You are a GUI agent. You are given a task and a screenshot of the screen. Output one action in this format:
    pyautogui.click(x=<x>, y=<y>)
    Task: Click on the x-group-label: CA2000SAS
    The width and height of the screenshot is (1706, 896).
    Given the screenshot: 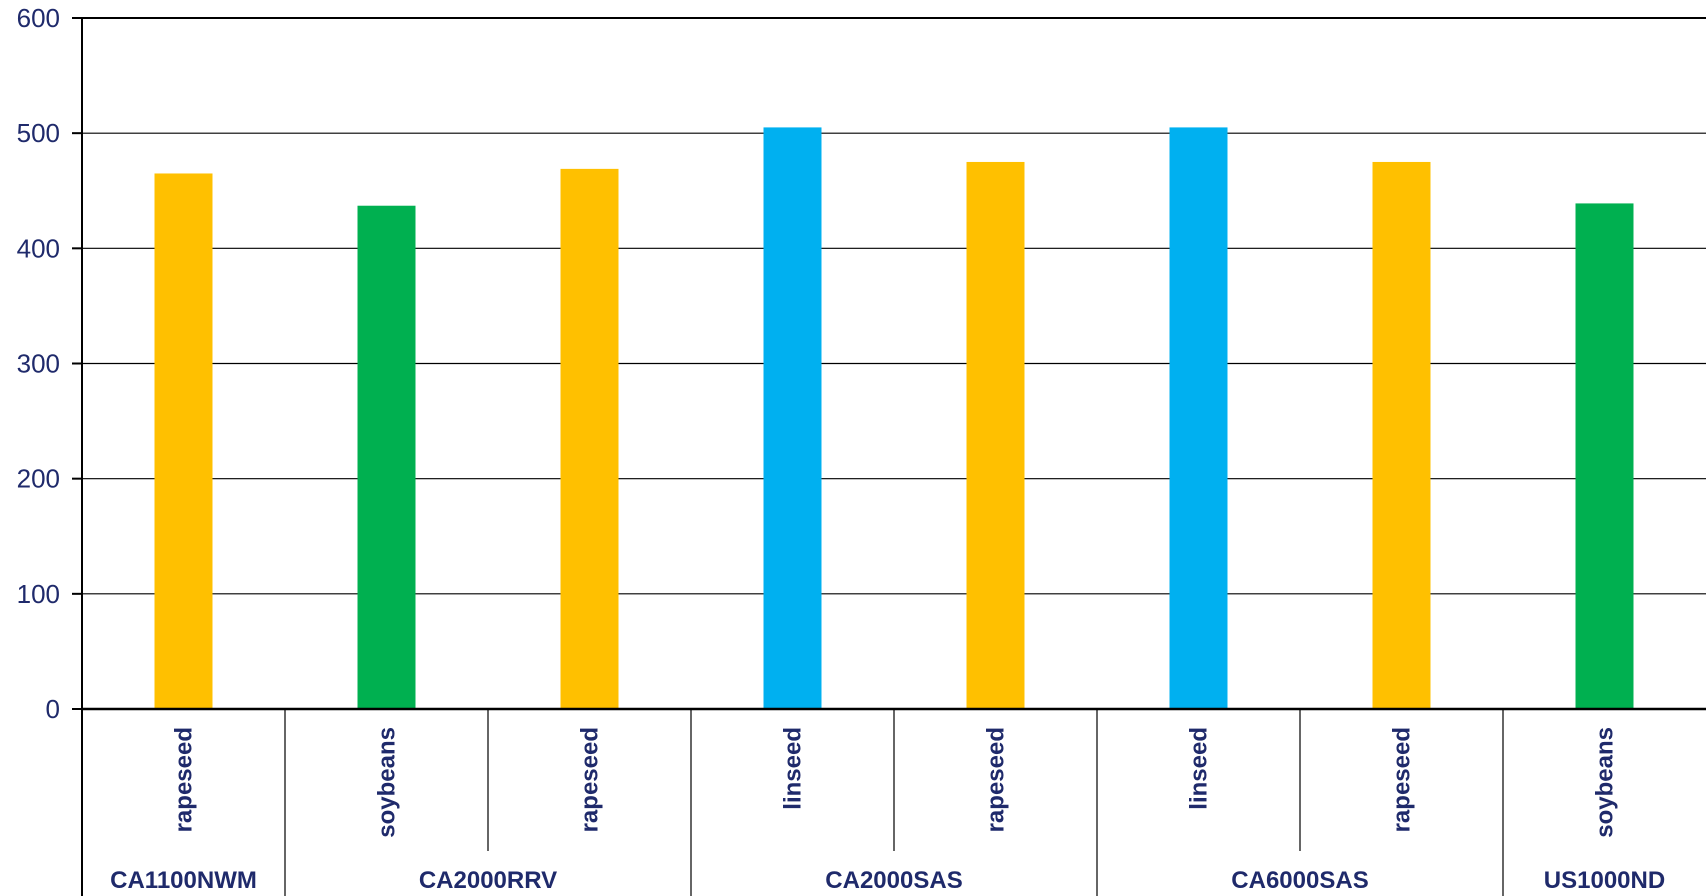 What is the action you would take?
    pyautogui.click(x=893, y=880)
    